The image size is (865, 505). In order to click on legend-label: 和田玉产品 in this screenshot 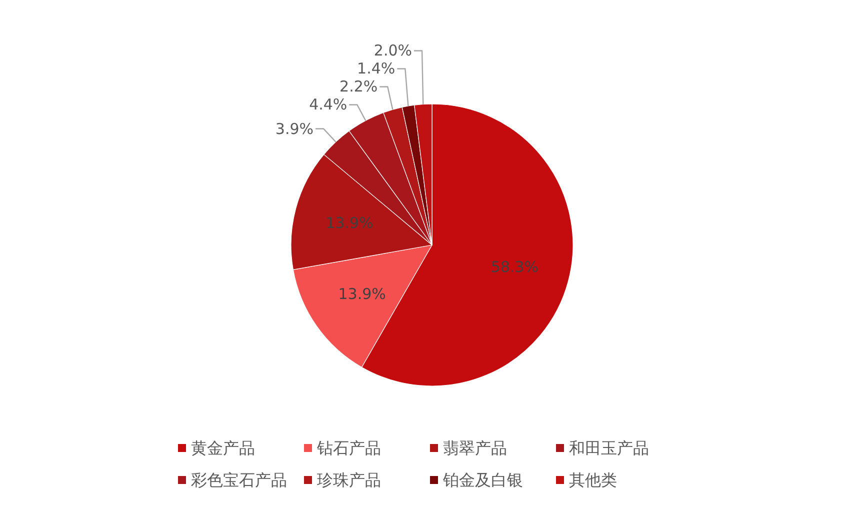, I will do `click(609, 448)`.